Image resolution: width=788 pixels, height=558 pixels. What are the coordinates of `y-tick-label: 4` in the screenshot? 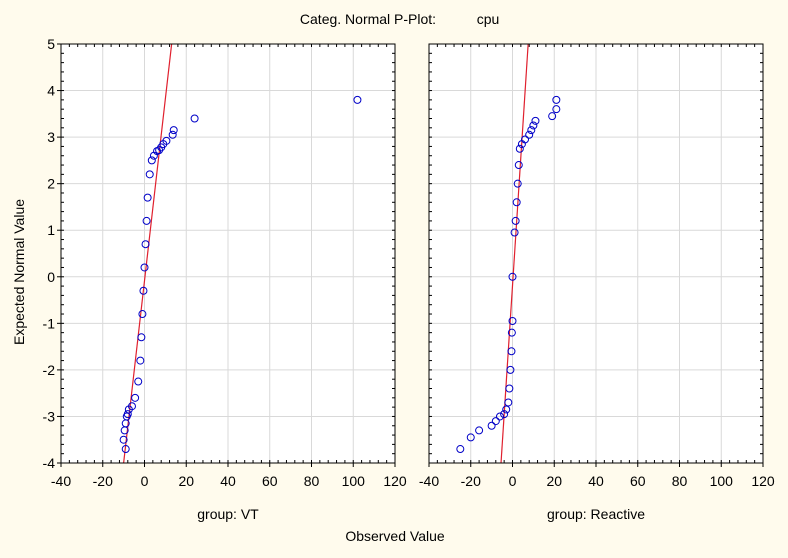 It's located at (51, 91).